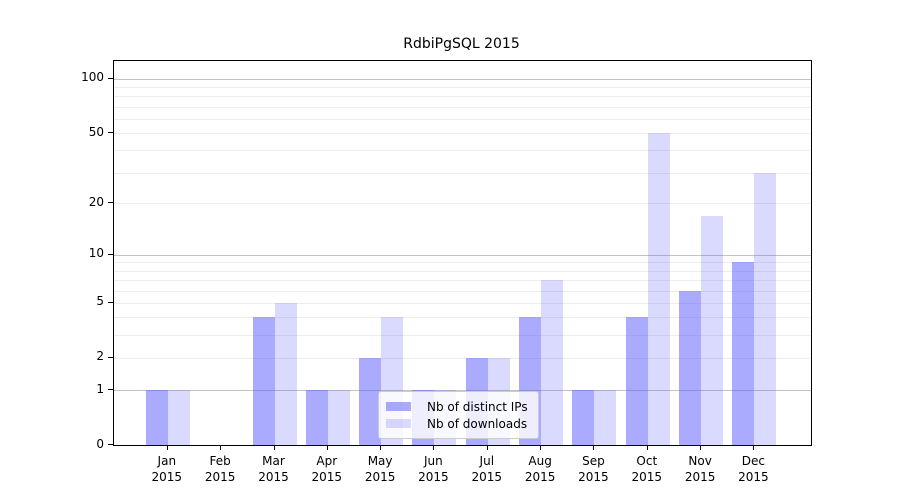 The width and height of the screenshot is (900, 500). Describe the element at coordinates (658, 289) in the screenshot. I see `bar-downloads-oct` at that location.